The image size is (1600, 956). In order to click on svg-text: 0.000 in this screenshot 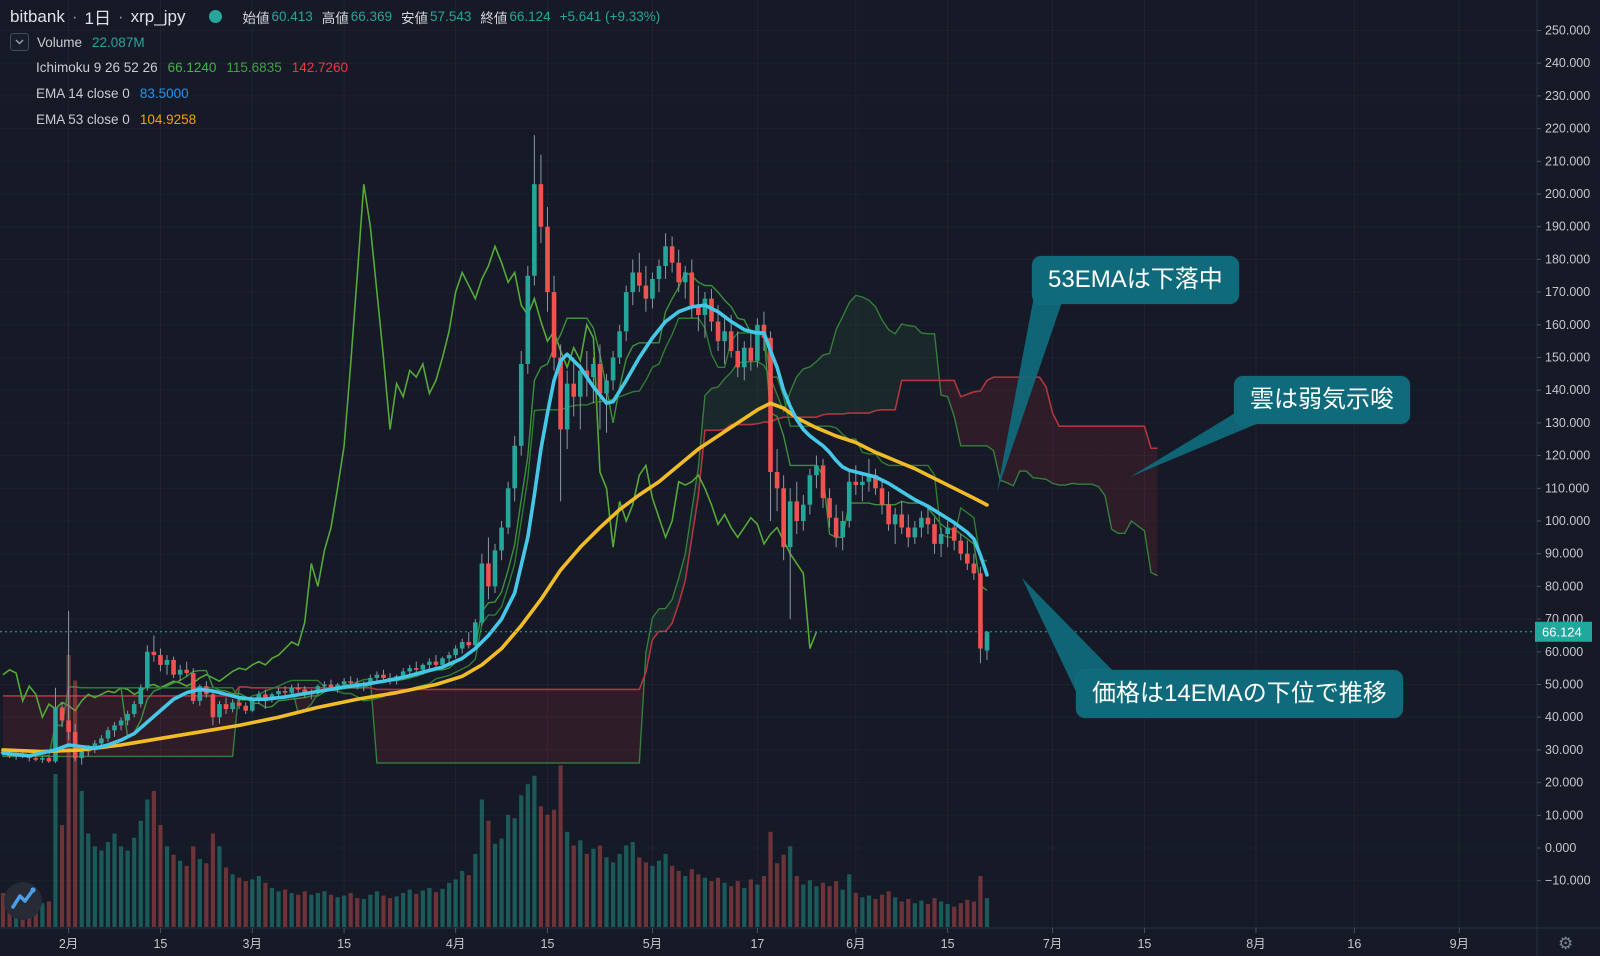, I will do `click(1560, 848)`.